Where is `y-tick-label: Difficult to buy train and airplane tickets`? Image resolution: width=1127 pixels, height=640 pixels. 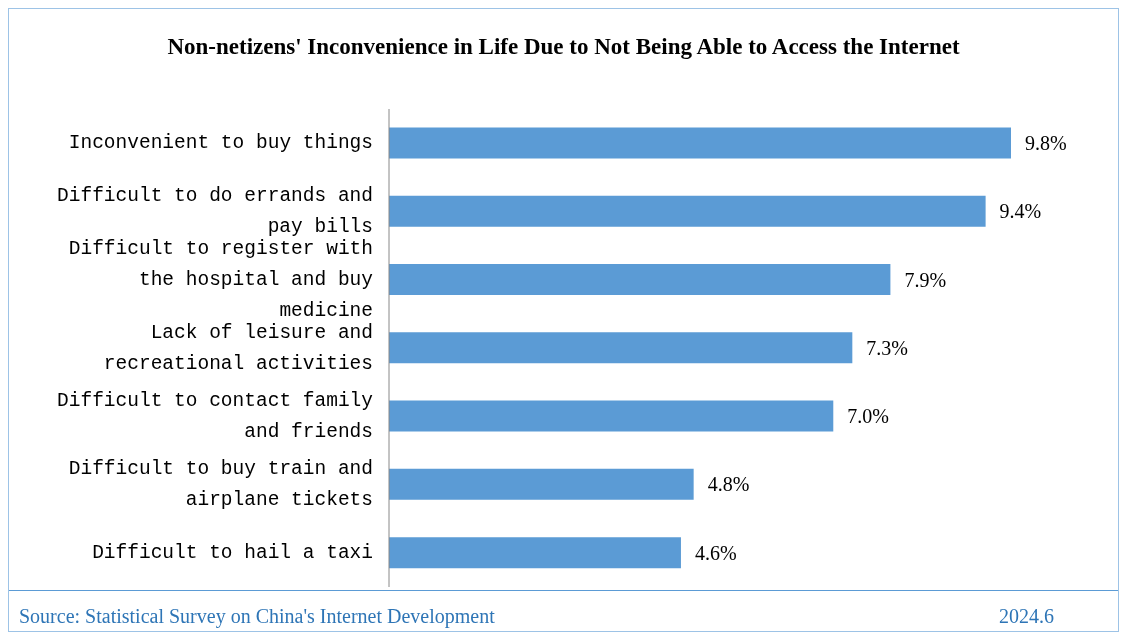 y-tick-label: Difficult to buy train and airplane tickets is located at coordinates (220, 485).